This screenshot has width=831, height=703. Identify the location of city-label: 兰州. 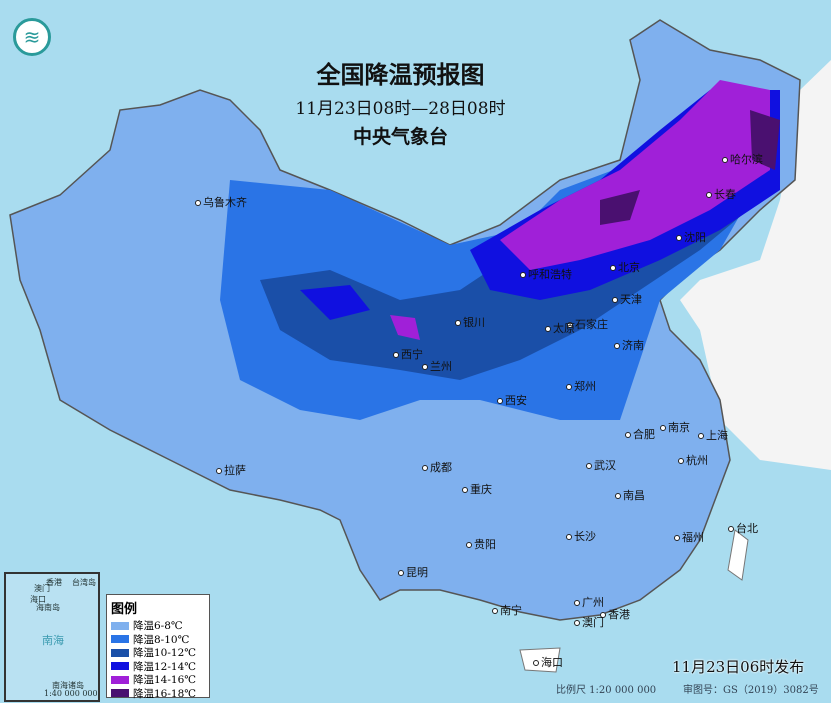
(437, 366).